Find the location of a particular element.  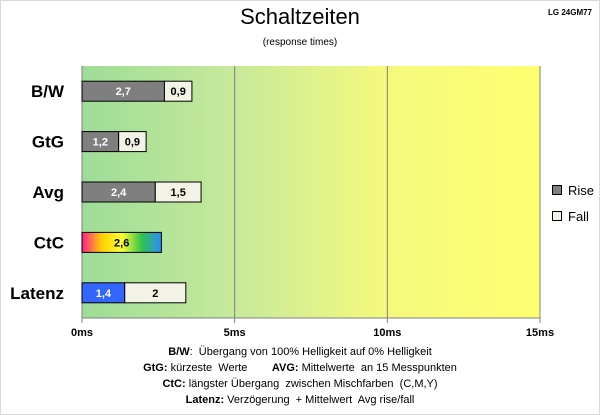

footnote-term: CtC: is located at coordinates (174, 384).